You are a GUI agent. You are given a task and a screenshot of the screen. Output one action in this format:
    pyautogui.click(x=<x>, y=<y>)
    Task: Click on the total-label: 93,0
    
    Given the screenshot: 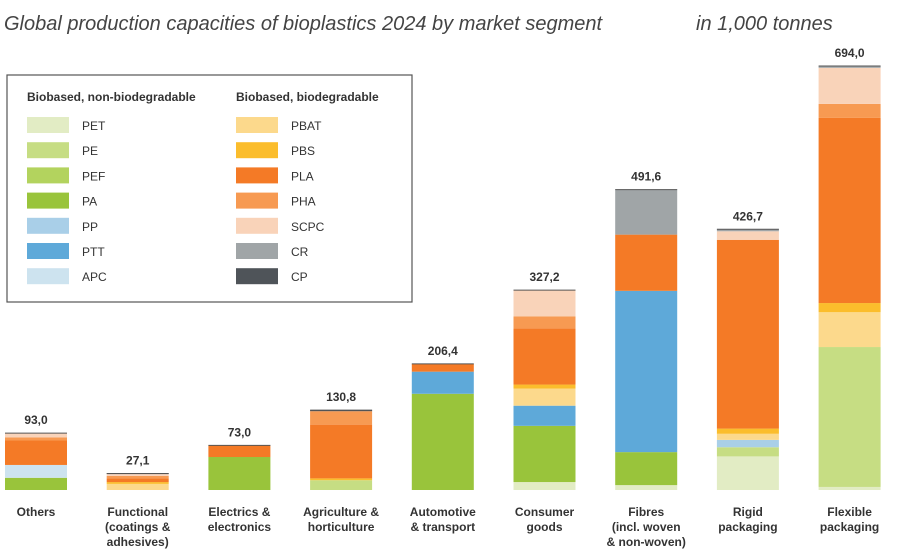 What is the action you would take?
    pyautogui.click(x=36, y=420)
    